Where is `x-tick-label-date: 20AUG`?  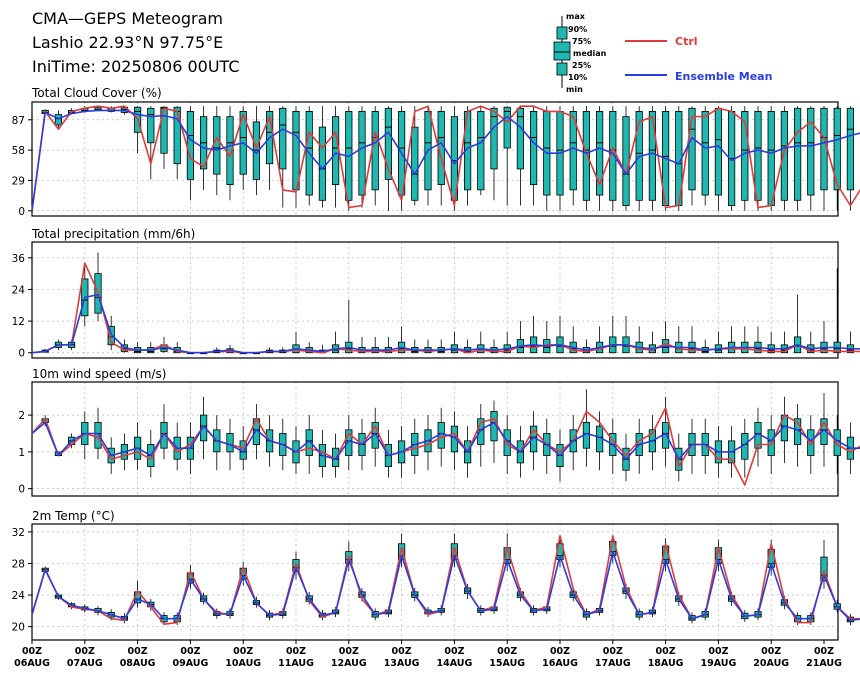 x-tick-label-date: 20AUG is located at coordinates (771, 663).